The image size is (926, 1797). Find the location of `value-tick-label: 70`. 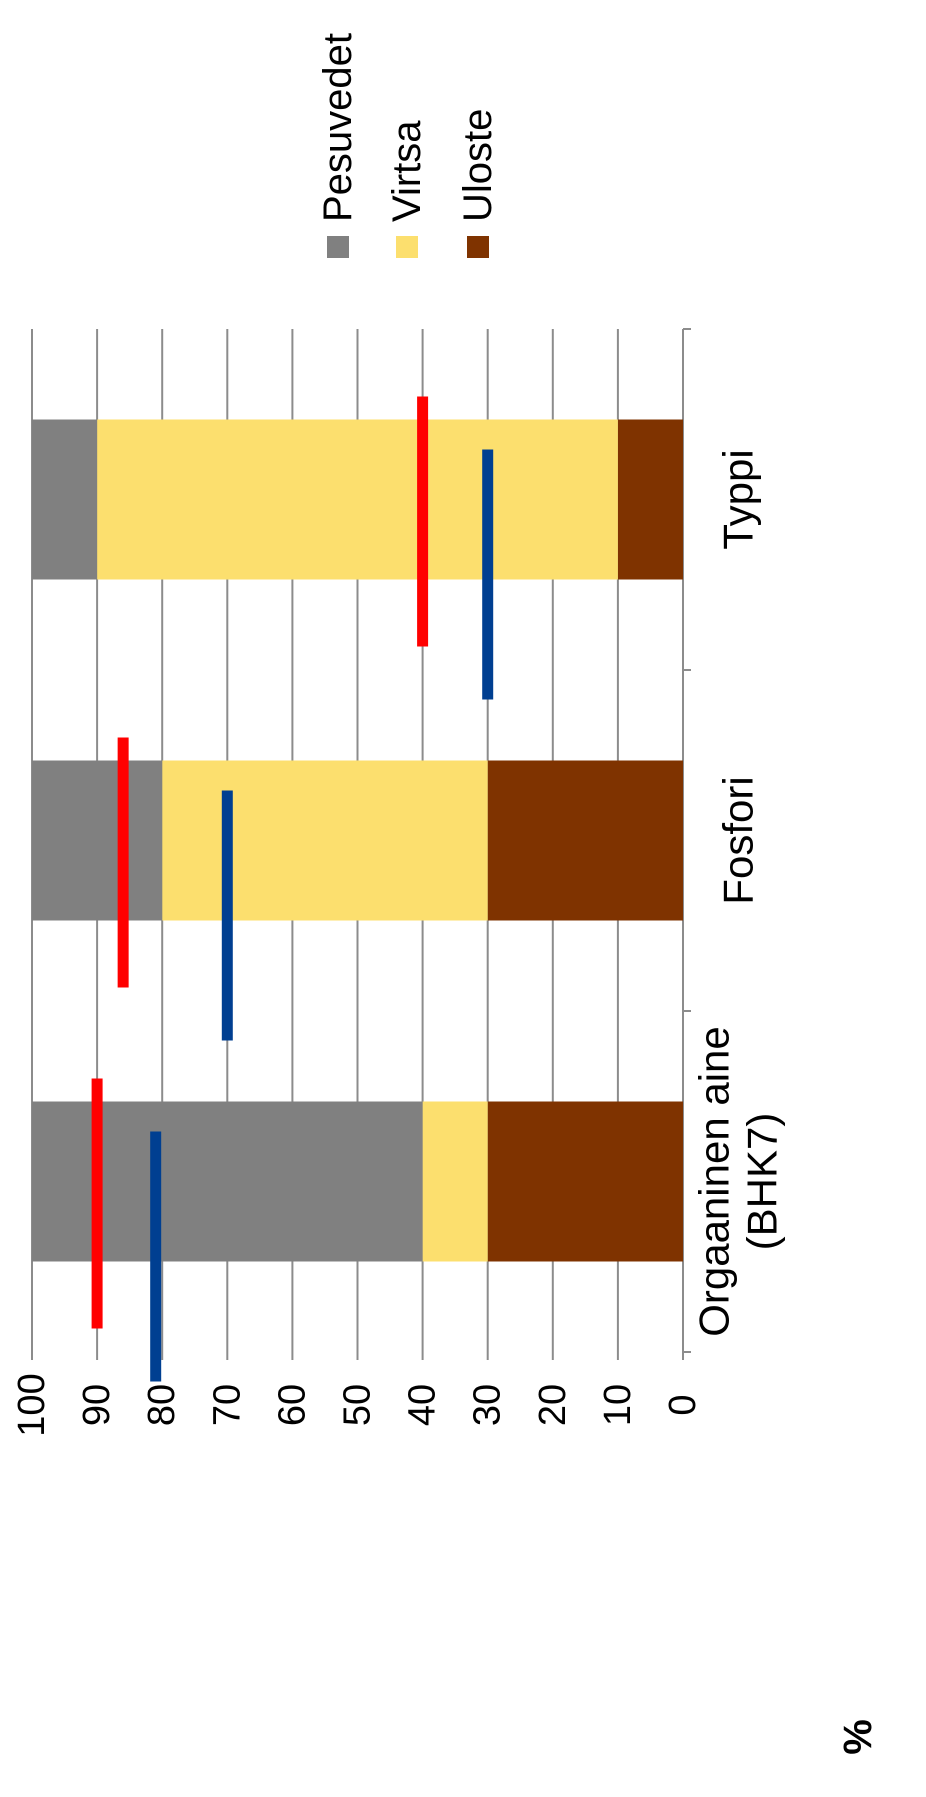

value-tick-label: 70 is located at coordinates (227, 1405).